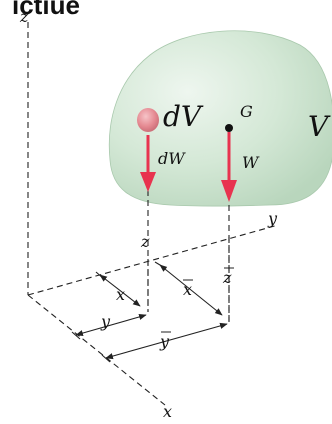 The image size is (332, 424). Describe the element at coordinates (46, 10) in the screenshot. I see `cropped-title: ictiue` at that location.